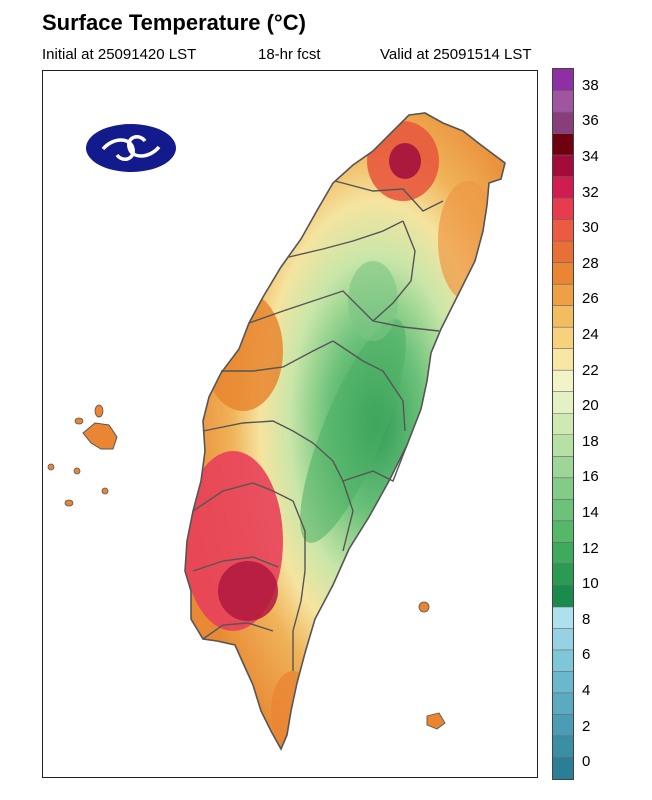 The image size is (652, 800). Describe the element at coordinates (174, 22) in the screenshot. I see `chart-title: Surface Temperature (°C)` at that location.